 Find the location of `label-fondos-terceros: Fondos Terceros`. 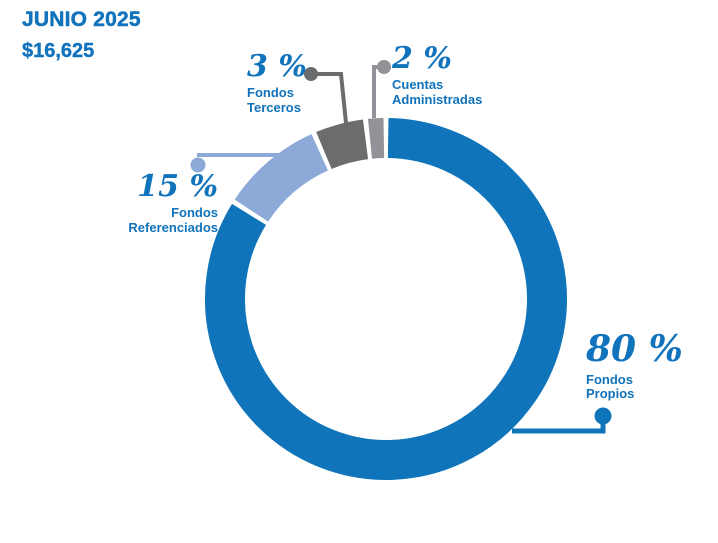

label-fondos-terceros: Fondos Terceros is located at coordinates (274, 100).